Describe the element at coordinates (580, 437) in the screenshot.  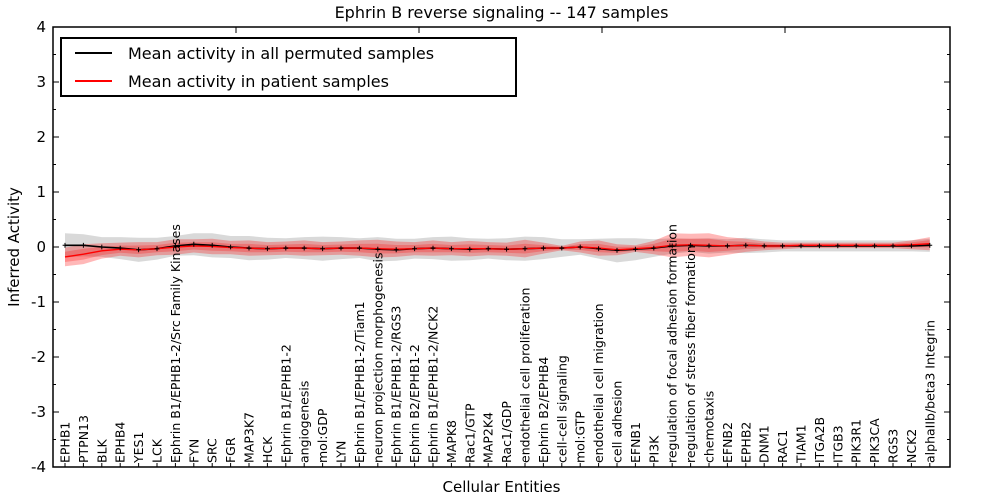
I see `svg-text: mol:GTP` at that location.